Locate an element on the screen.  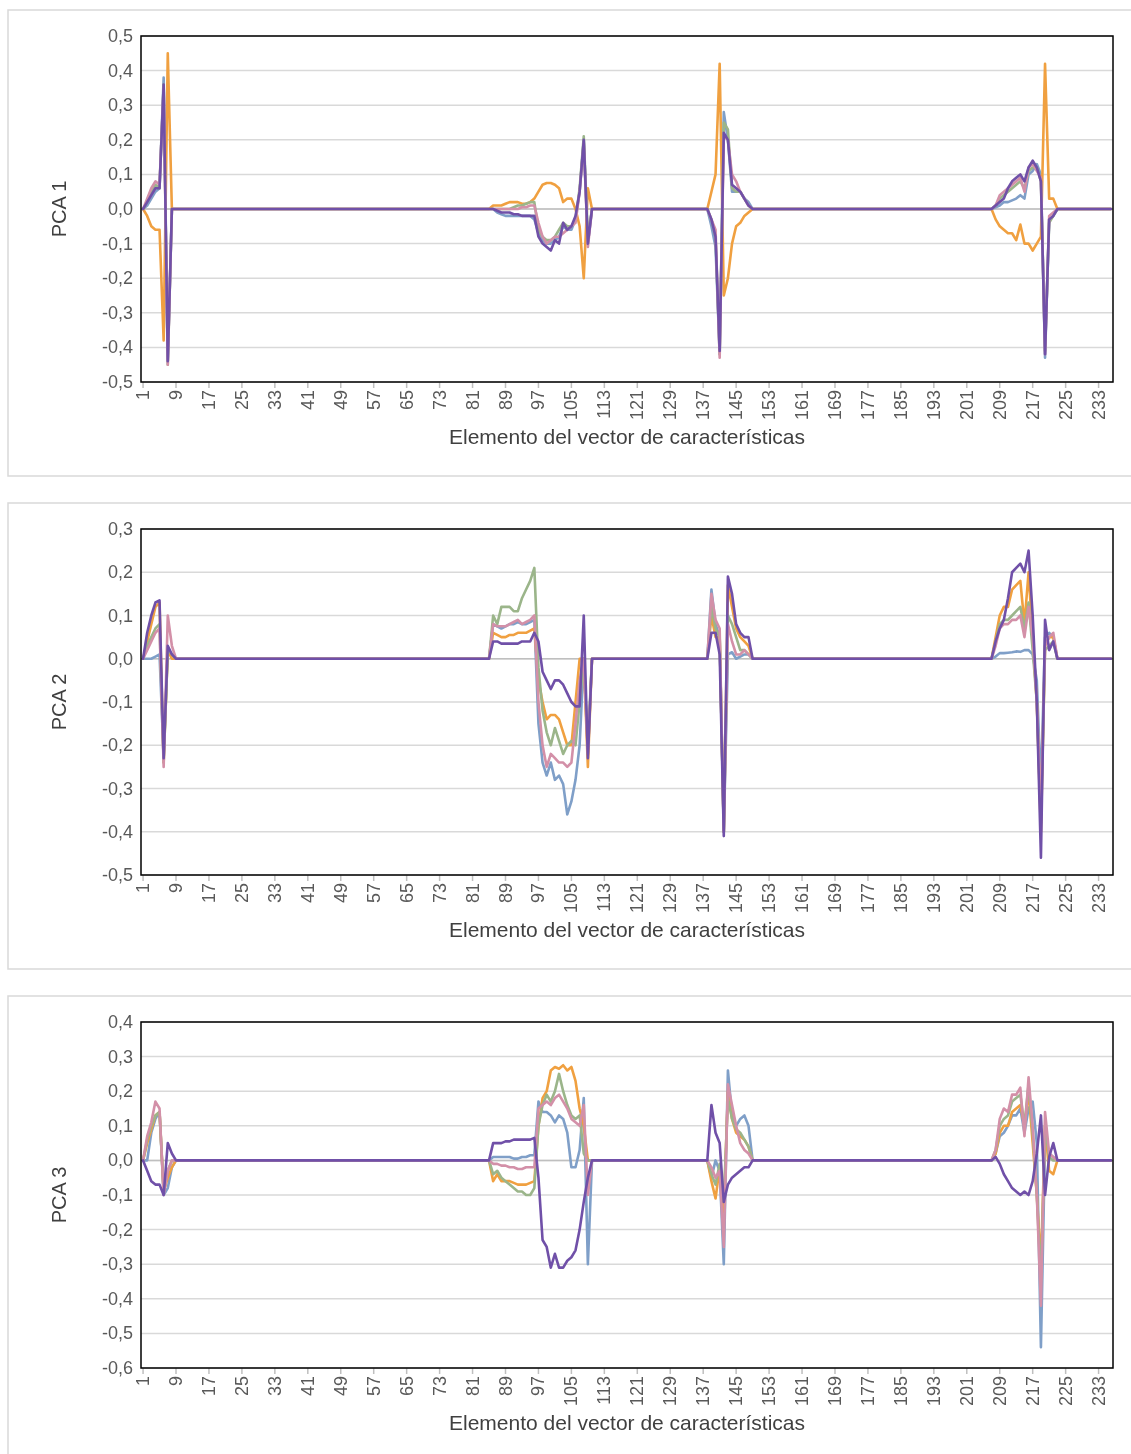
y-tick-label: 0,5 is located at coordinates (120, 36).